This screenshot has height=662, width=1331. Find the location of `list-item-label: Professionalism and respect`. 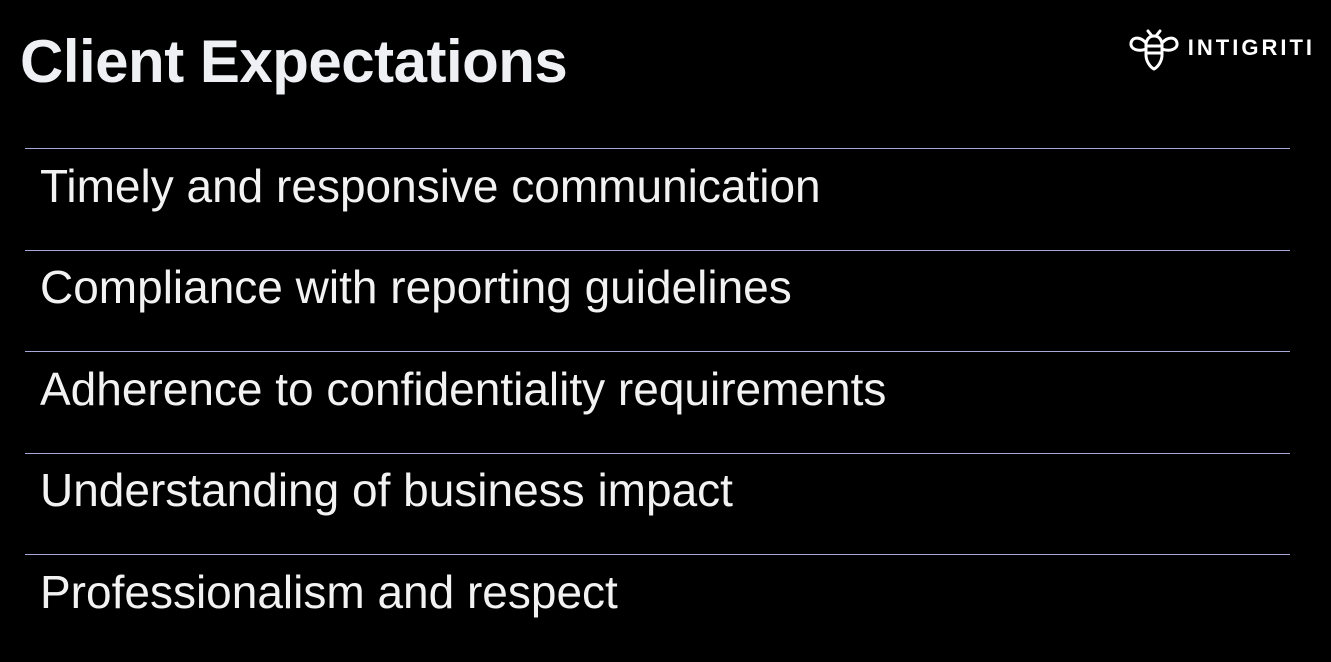

list-item-label: Professionalism and respect is located at coordinates (329, 591).